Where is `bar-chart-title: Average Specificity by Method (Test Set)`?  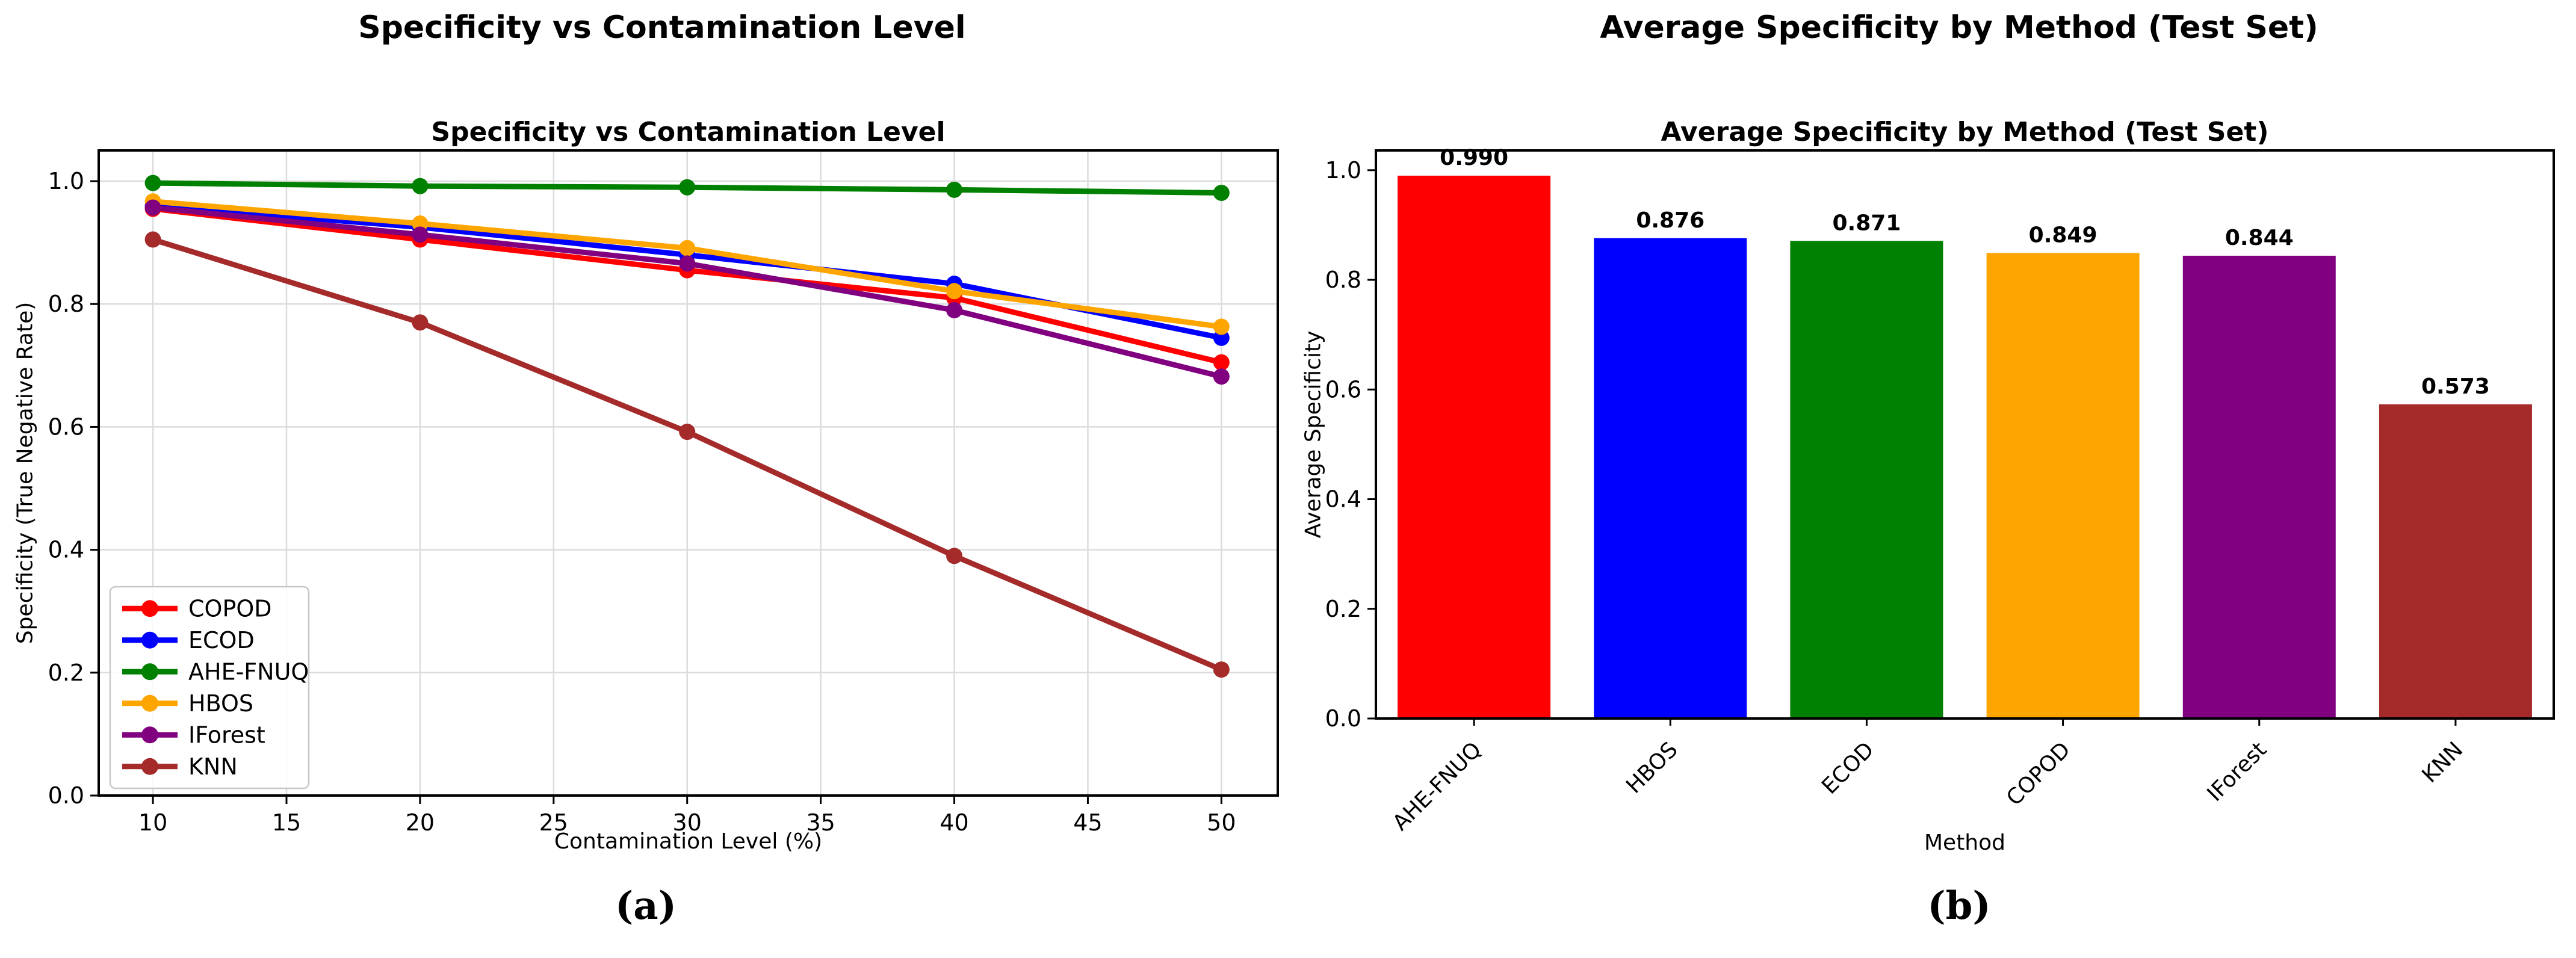
bar-chart-title: Average Specificity by Method (Test Set) is located at coordinates (1965, 132).